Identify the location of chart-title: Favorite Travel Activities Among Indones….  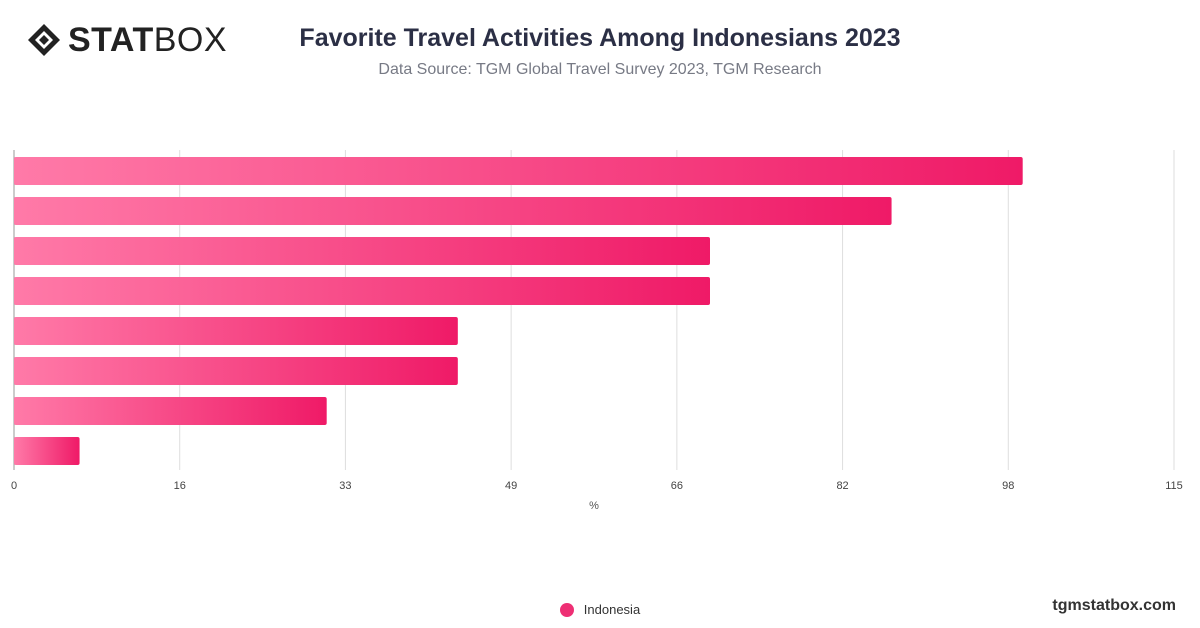
(600, 38).